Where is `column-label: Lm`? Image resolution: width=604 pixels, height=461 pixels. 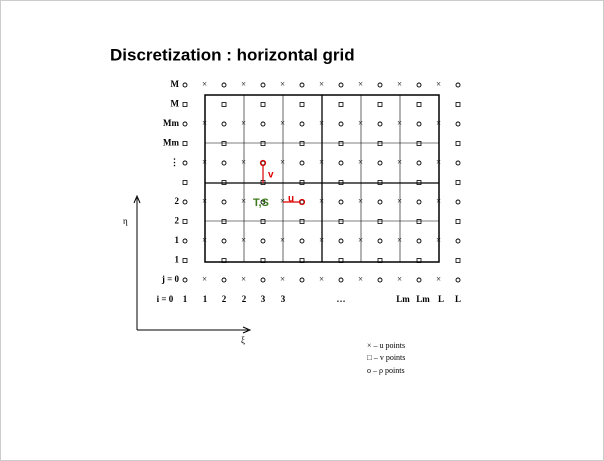 column-label: Lm is located at coordinates (403, 299).